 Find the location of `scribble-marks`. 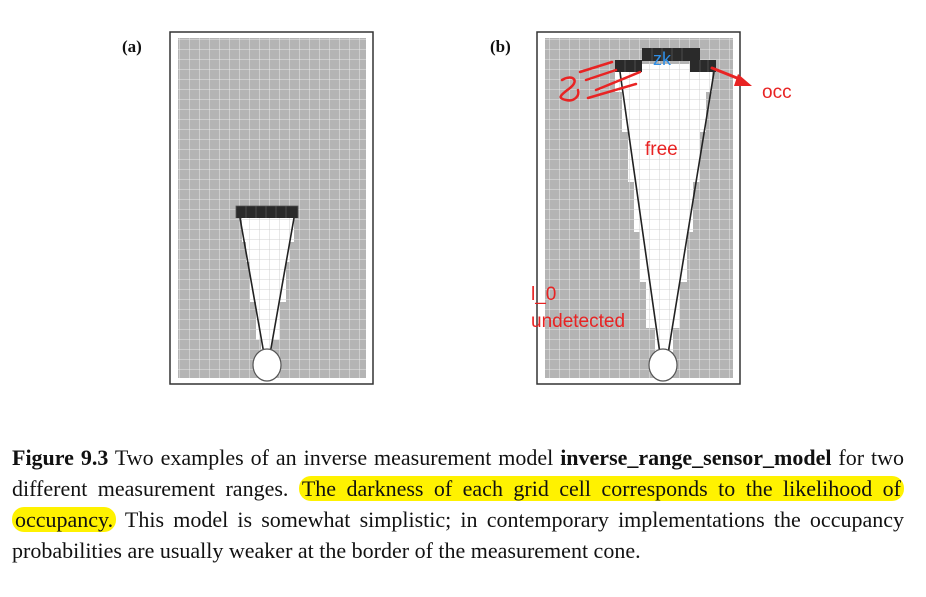

scribble-marks is located at coordinates (600, 81).